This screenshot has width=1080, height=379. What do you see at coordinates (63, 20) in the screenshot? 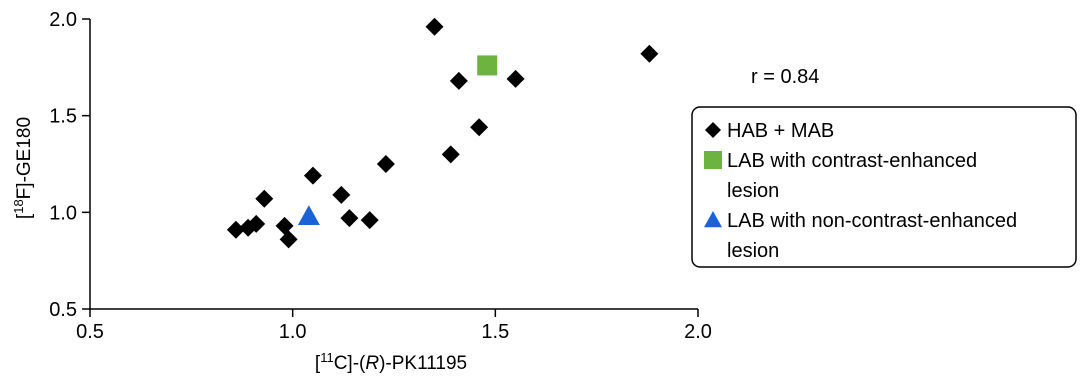
I see `y-tick-label: 2.0` at bounding box center [63, 20].